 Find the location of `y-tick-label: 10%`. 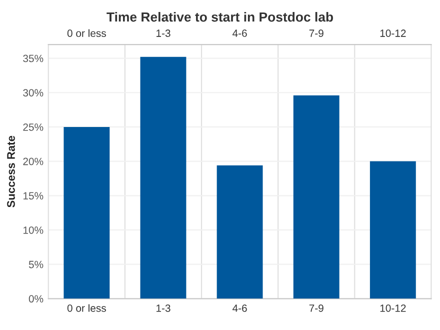

y-tick-label: 10% is located at coordinates (33, 230).